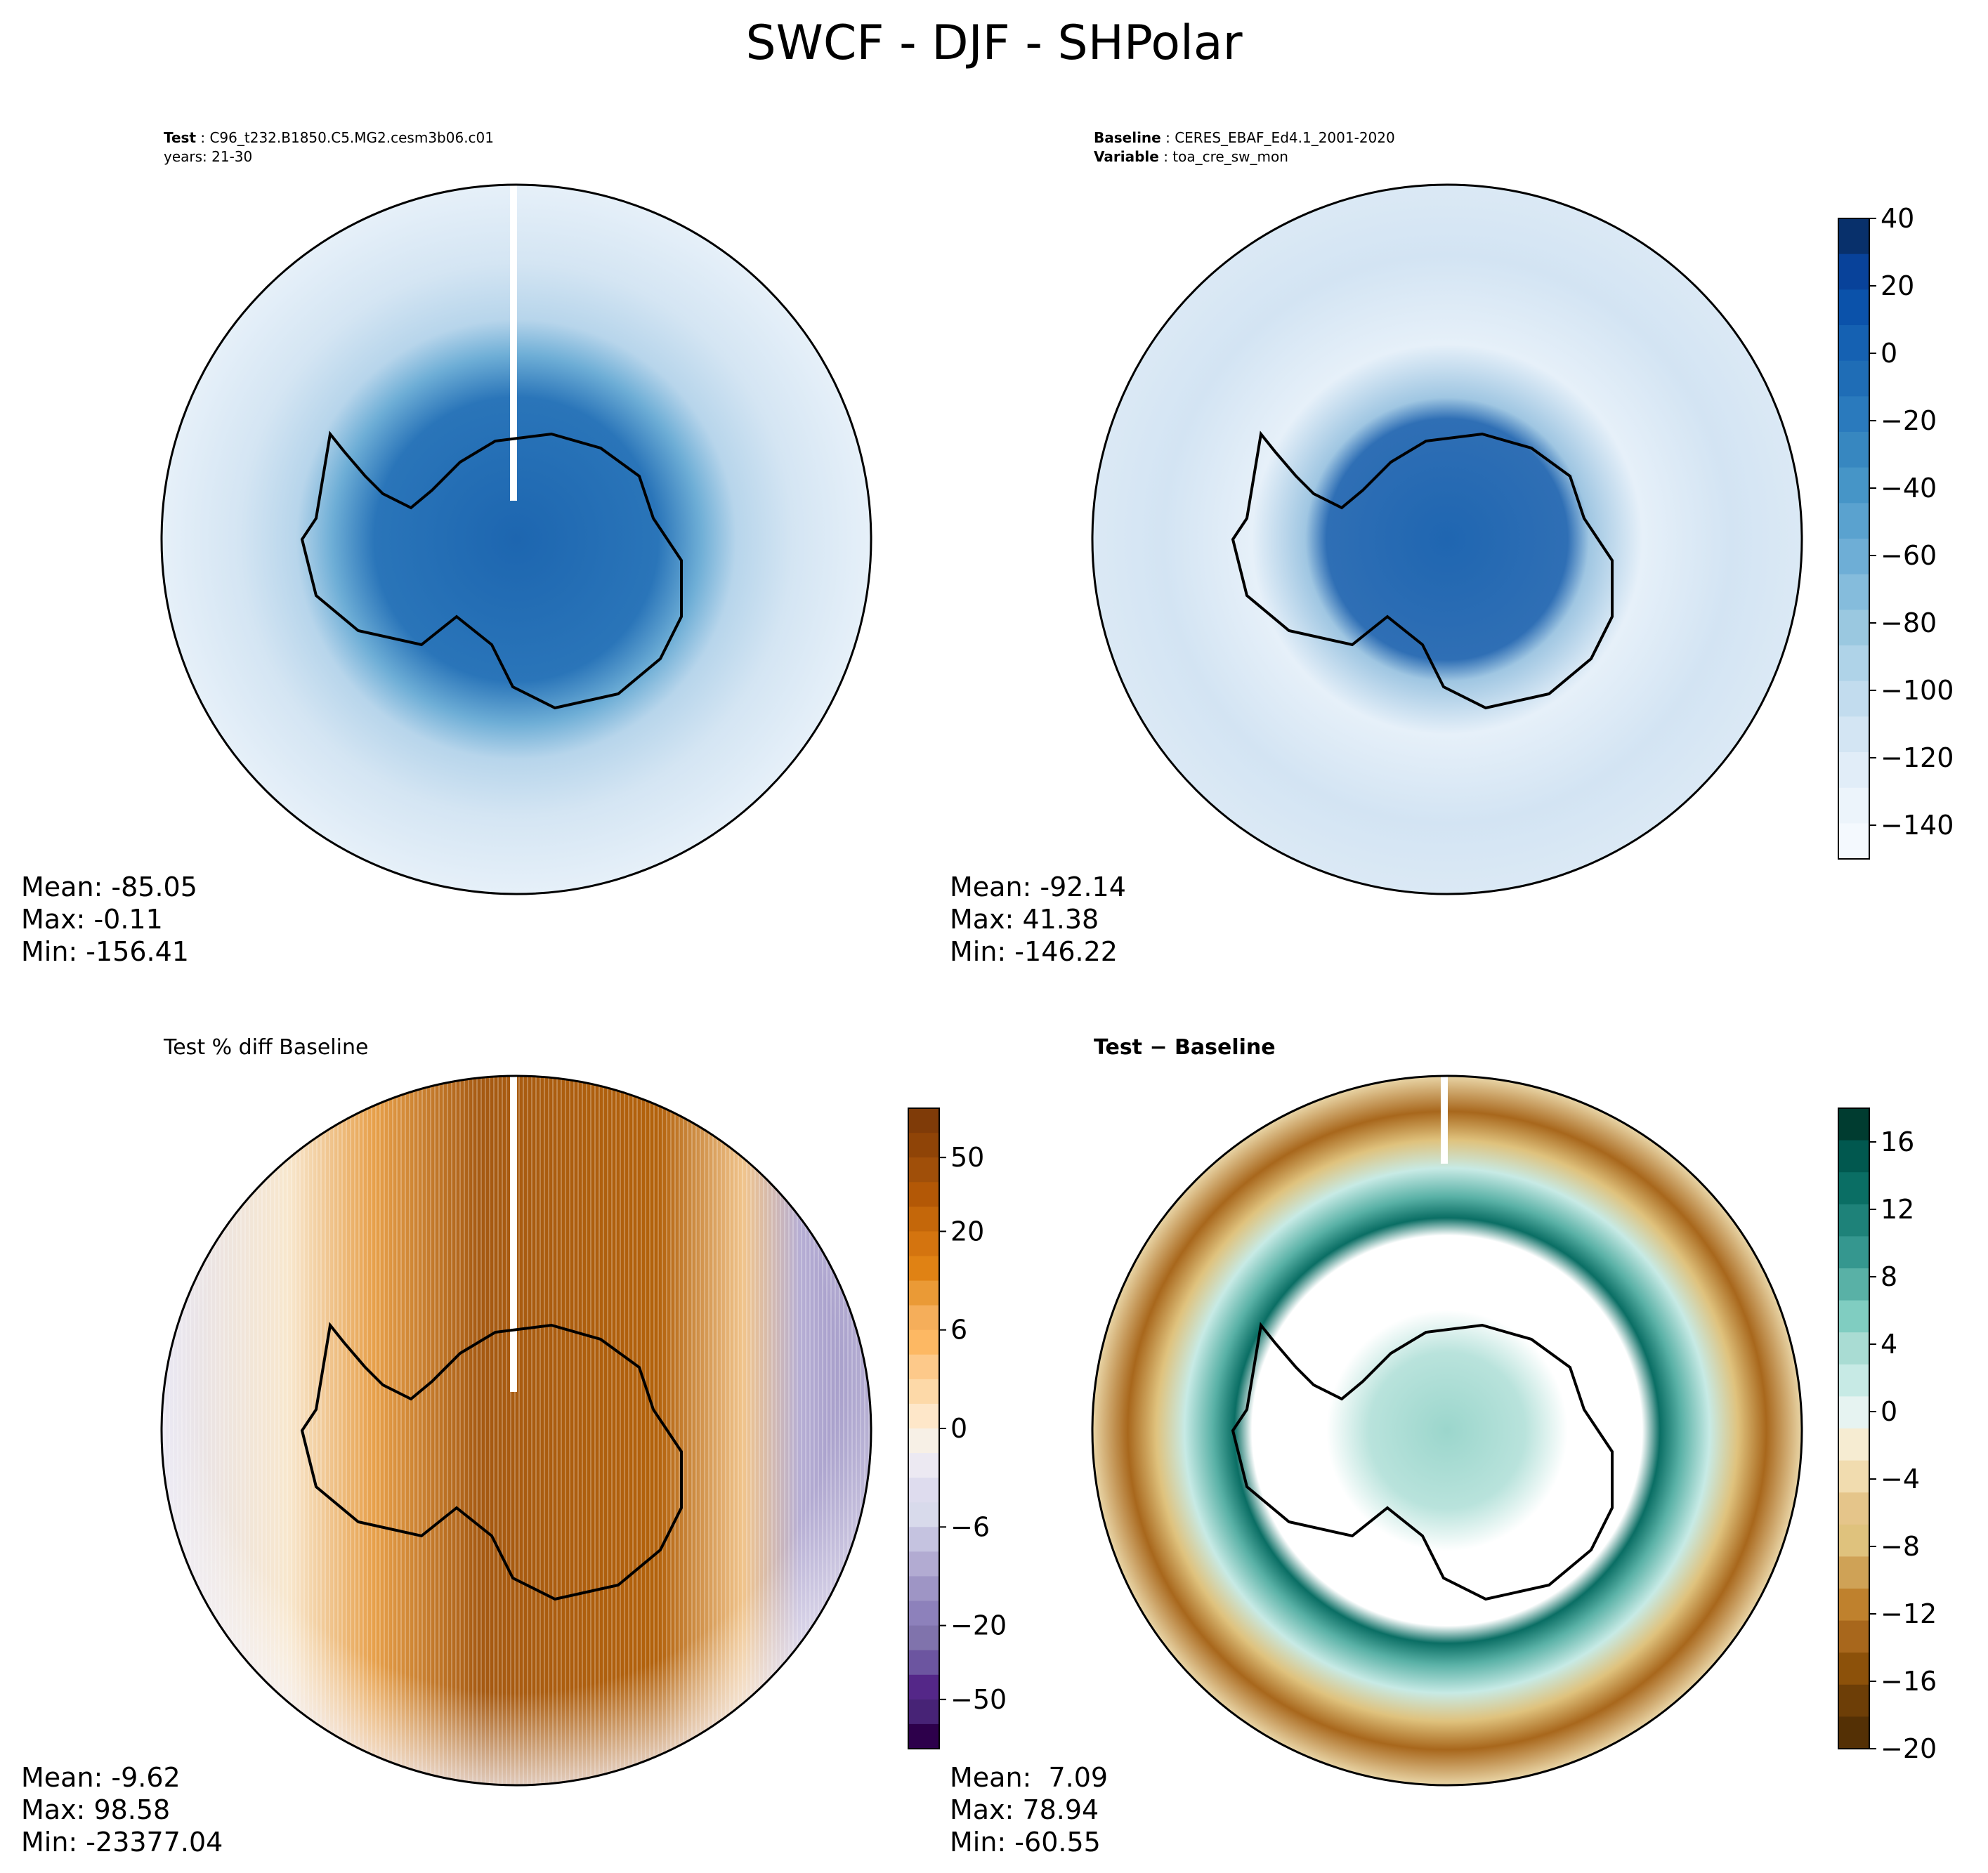 Image resolution: width=1988 pixels, height=1873 pixels. I want to click on diff-colorbar-tick-label: −4, so click(1900, 1479).